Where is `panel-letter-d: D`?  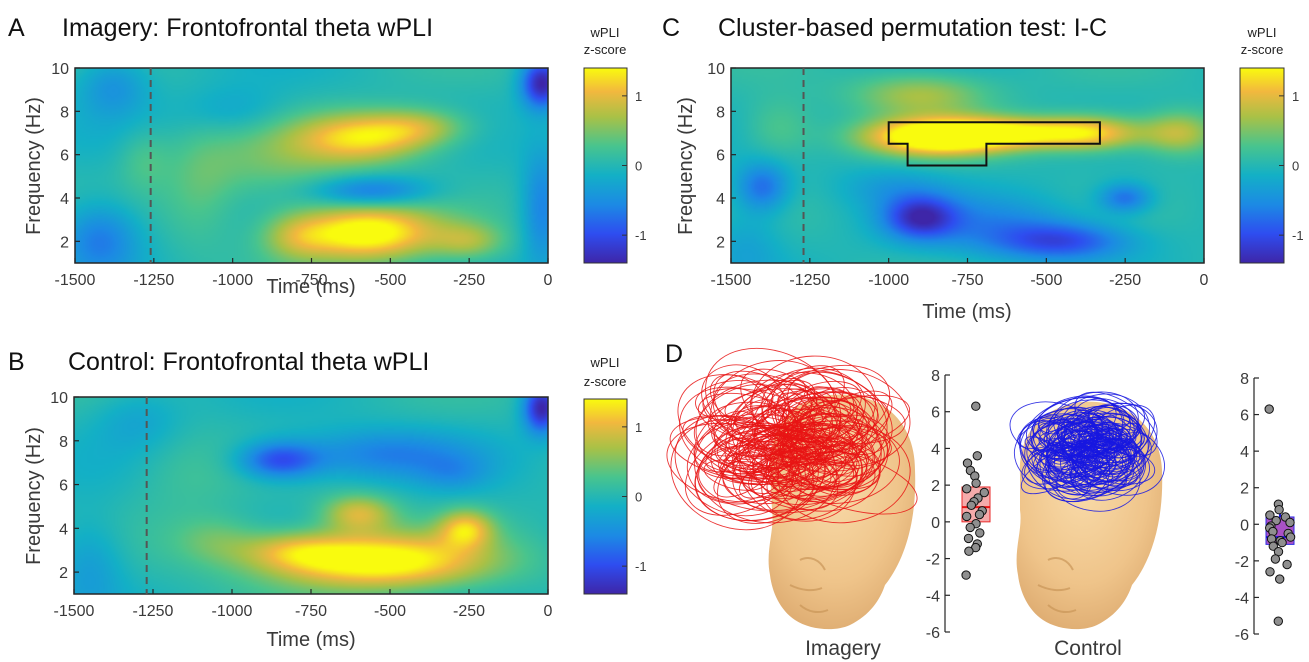 panel-letter-d: D is located at coordinates (674, 354).